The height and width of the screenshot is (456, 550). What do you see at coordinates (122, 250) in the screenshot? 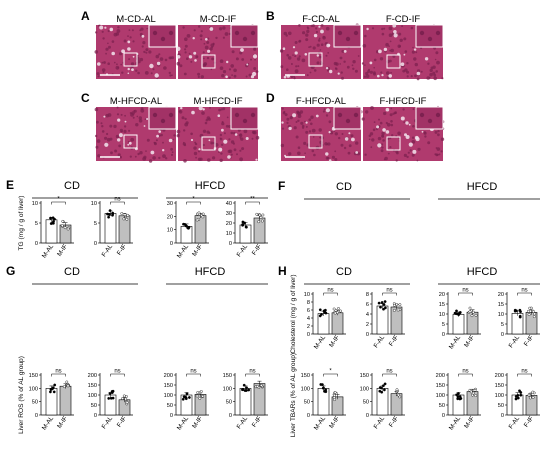
I see `x-category-label: F-IF` at bounding box center [122, 250].